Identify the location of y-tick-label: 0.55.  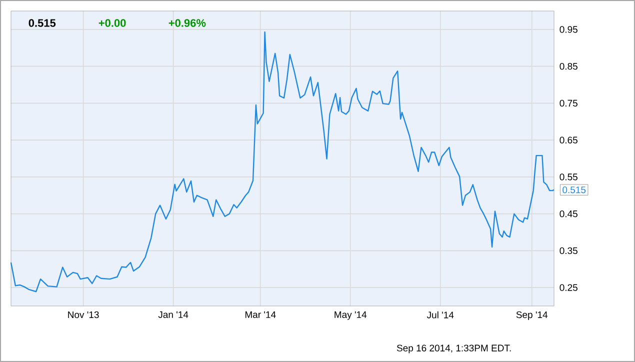
(569, 177).